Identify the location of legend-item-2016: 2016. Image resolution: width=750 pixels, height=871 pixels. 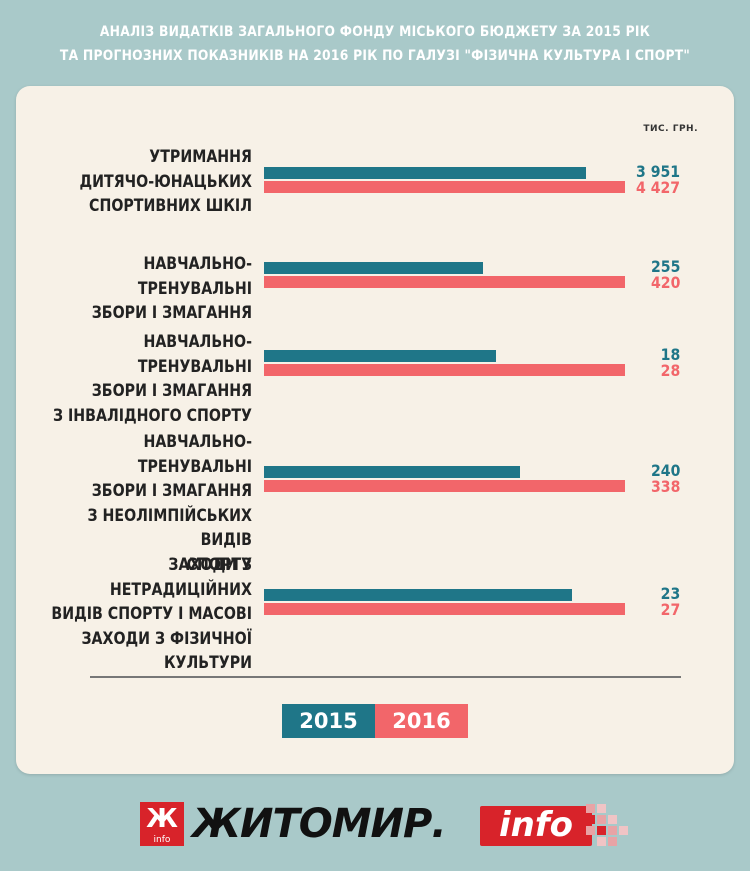
(421, 721).